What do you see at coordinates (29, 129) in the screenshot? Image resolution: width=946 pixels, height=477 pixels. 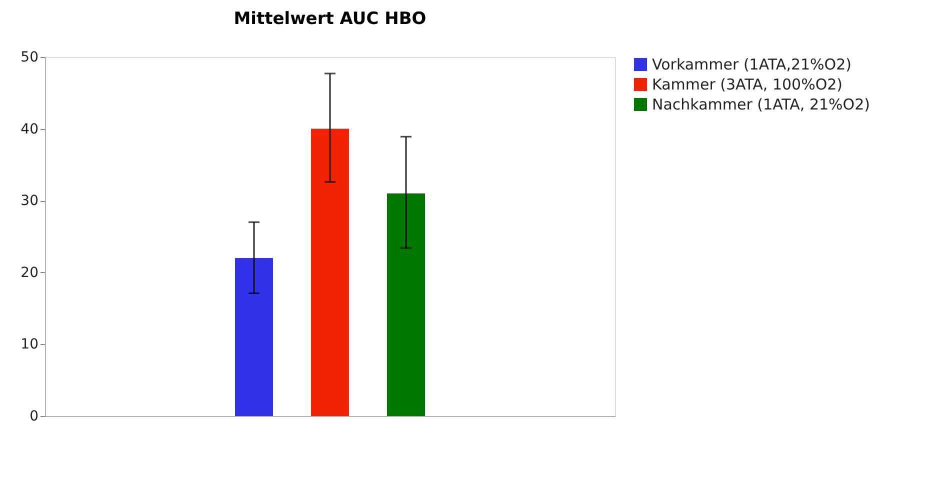 I see `y-tick-label: 40` at bounding box center [29, 129].